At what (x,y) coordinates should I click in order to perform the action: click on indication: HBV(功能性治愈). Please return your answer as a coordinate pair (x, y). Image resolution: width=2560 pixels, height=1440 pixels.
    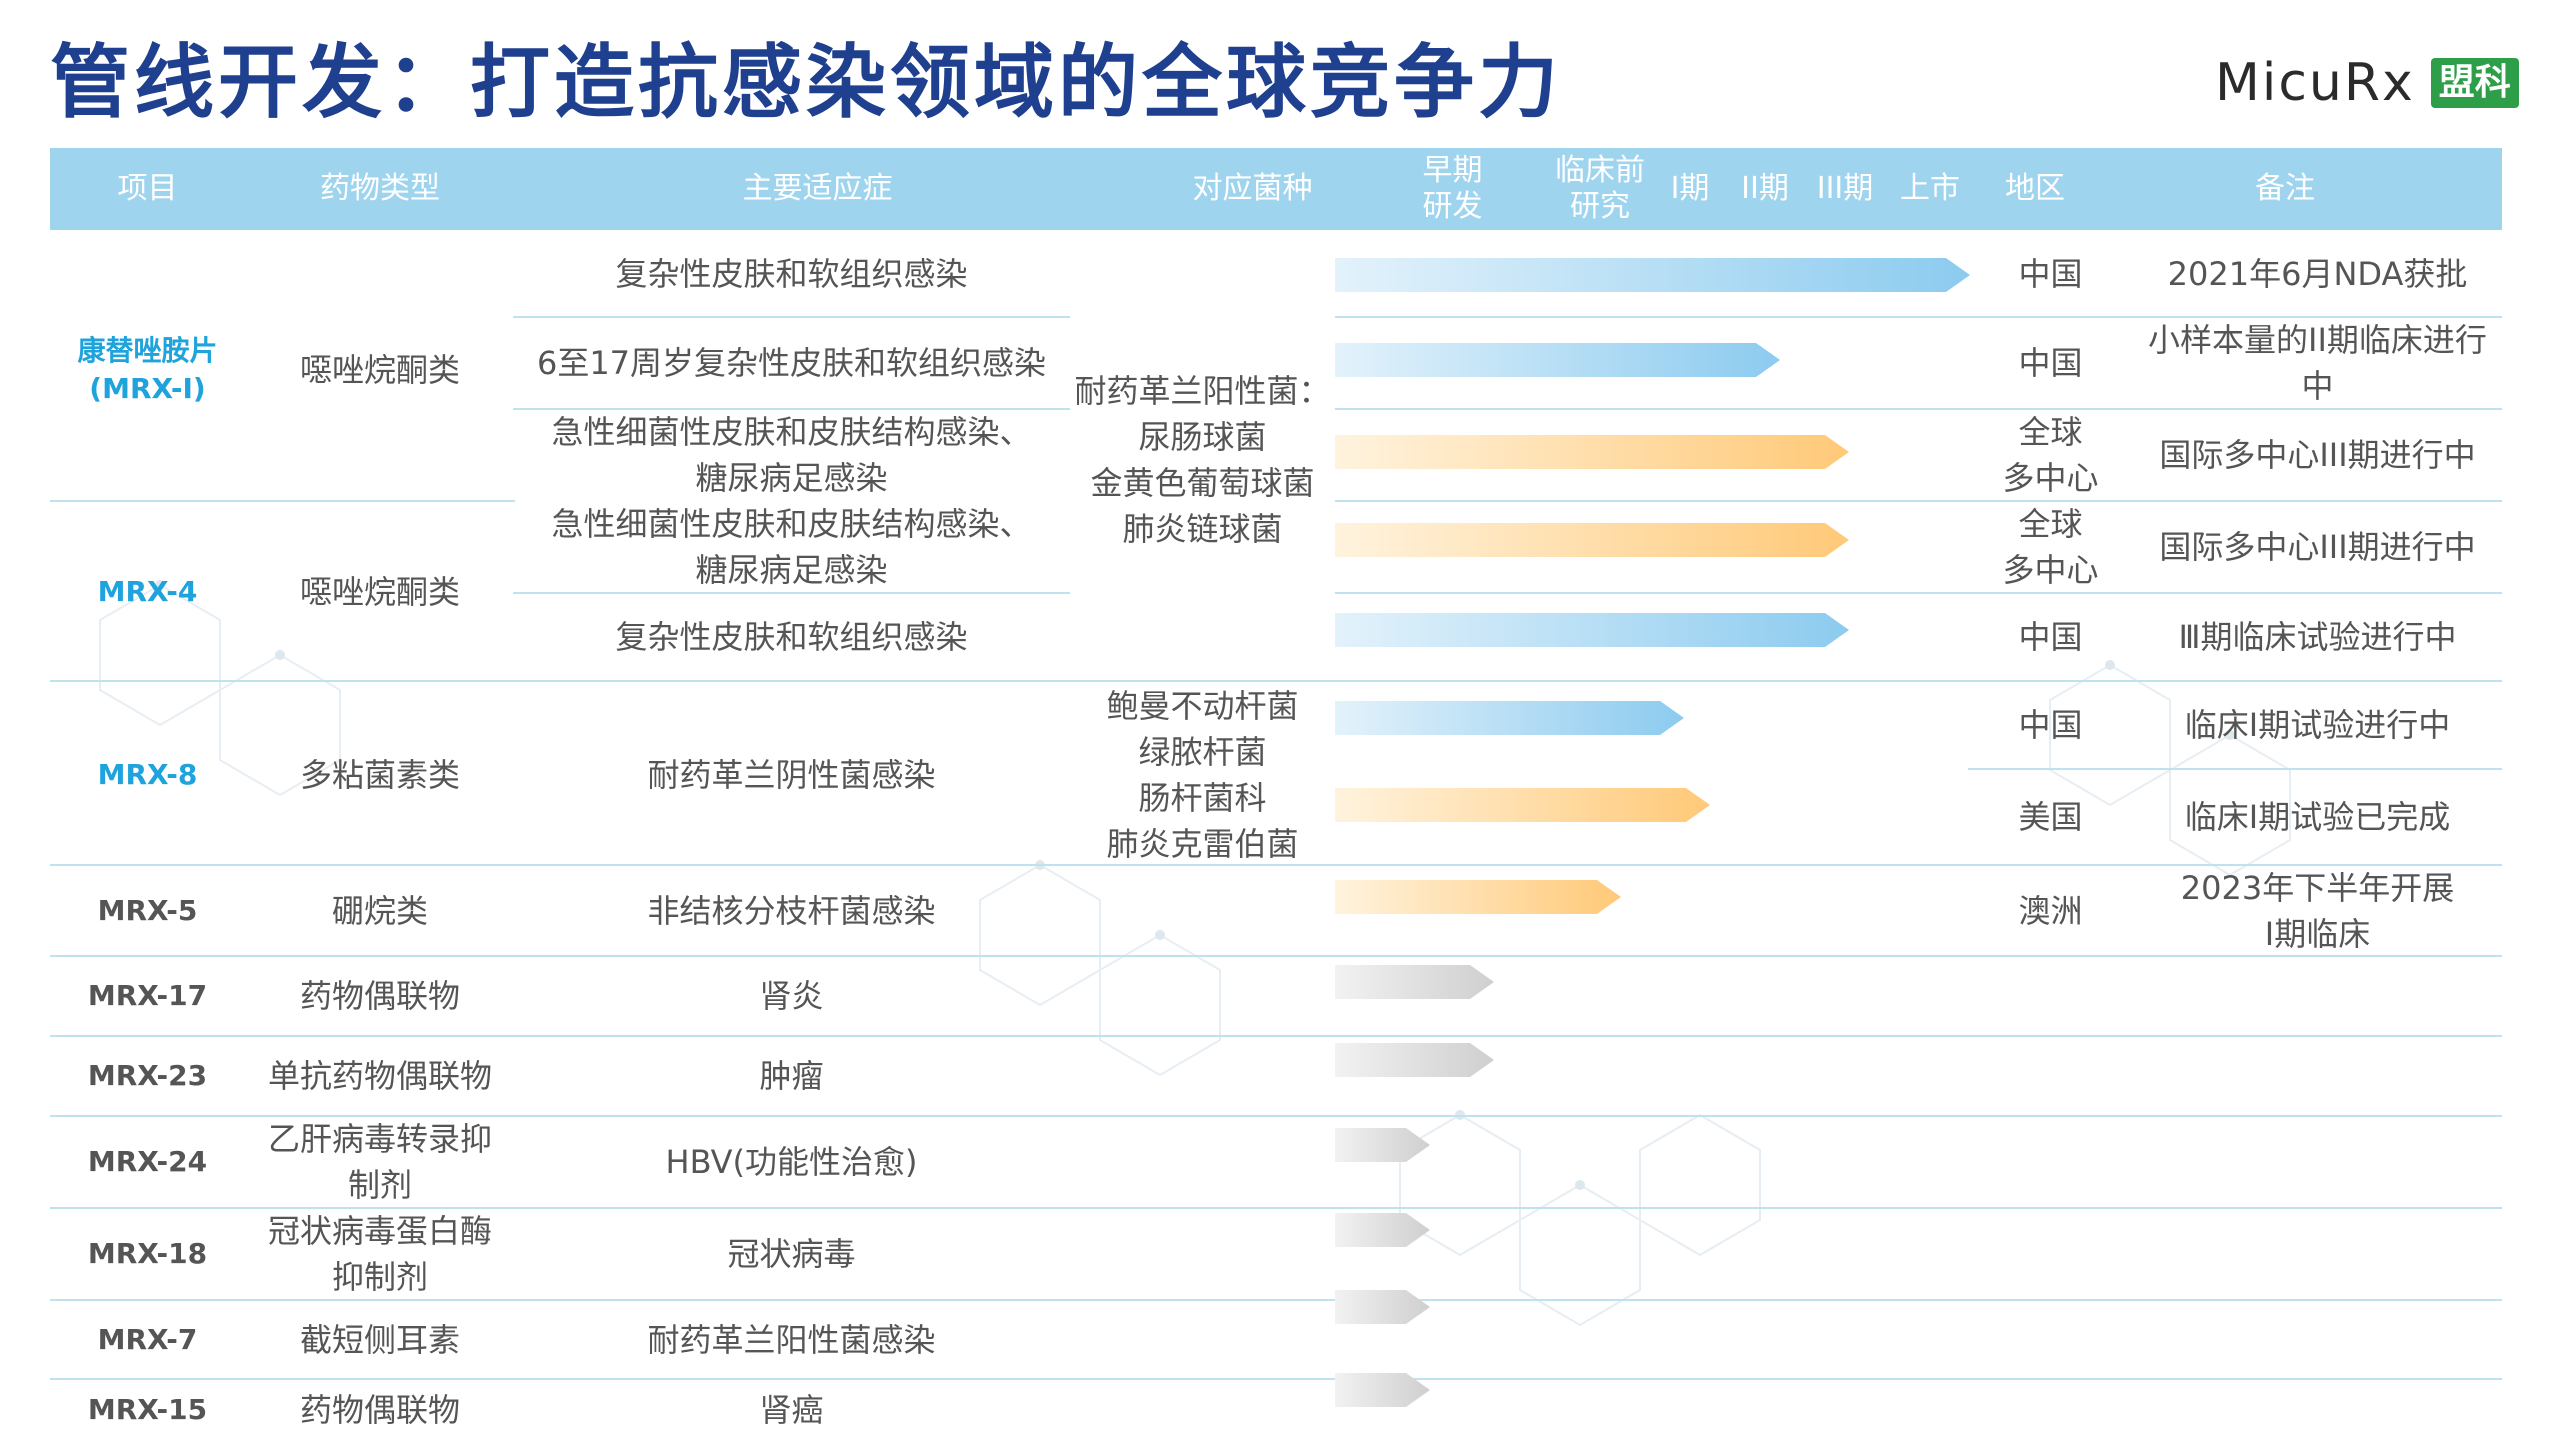
    Looking at the image, I should click on (791, 1162).